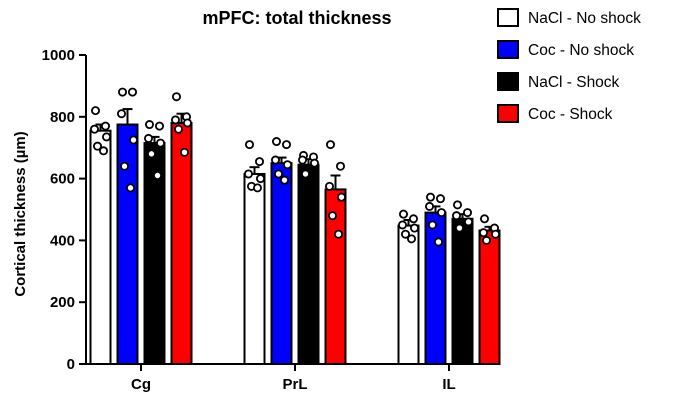 The height and width of the screenshot is (404, 678). I want to click on legend-label: Coc - No shock, so click(581, 50).